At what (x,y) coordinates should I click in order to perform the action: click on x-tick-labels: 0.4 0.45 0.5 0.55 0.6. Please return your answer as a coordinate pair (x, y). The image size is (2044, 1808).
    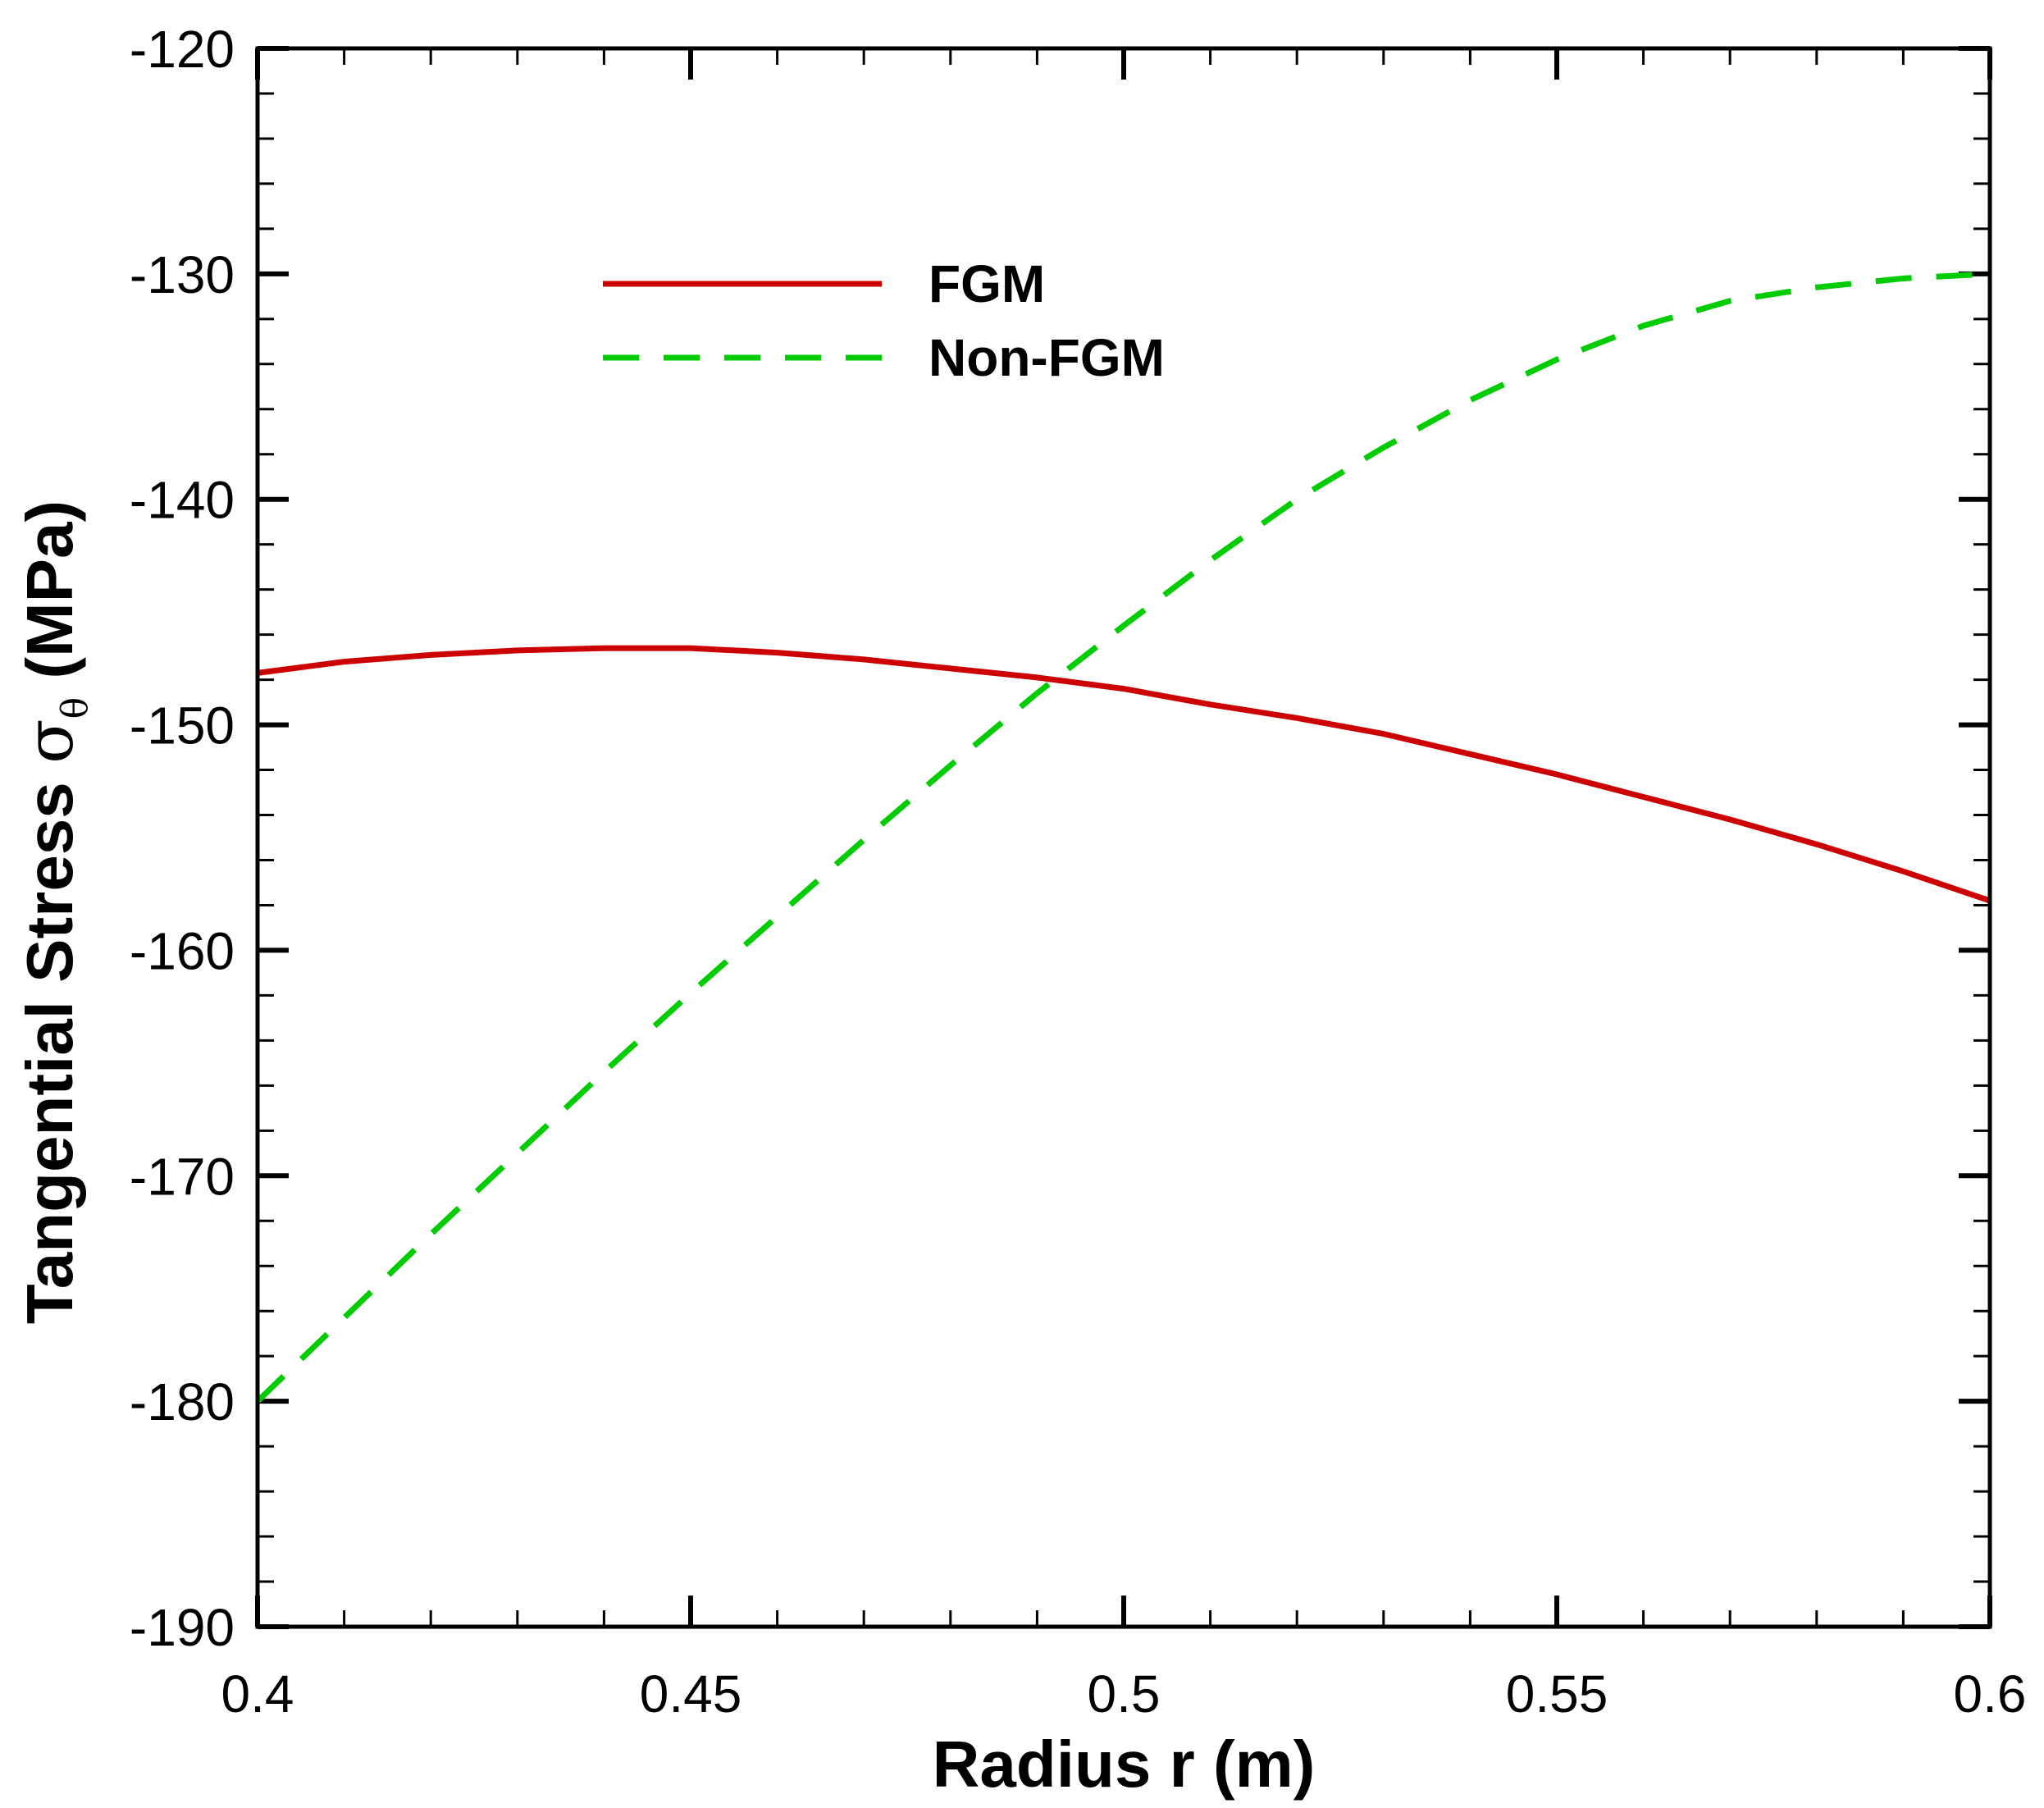
    Looking at the image, I should click on (1124, 1694).